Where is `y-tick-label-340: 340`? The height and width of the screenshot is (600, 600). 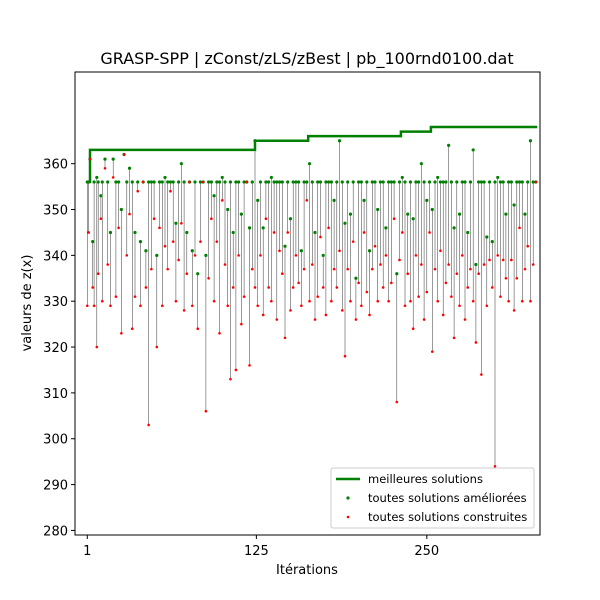 y-tick-label-340: 340 is located at coordinates (55, 256).